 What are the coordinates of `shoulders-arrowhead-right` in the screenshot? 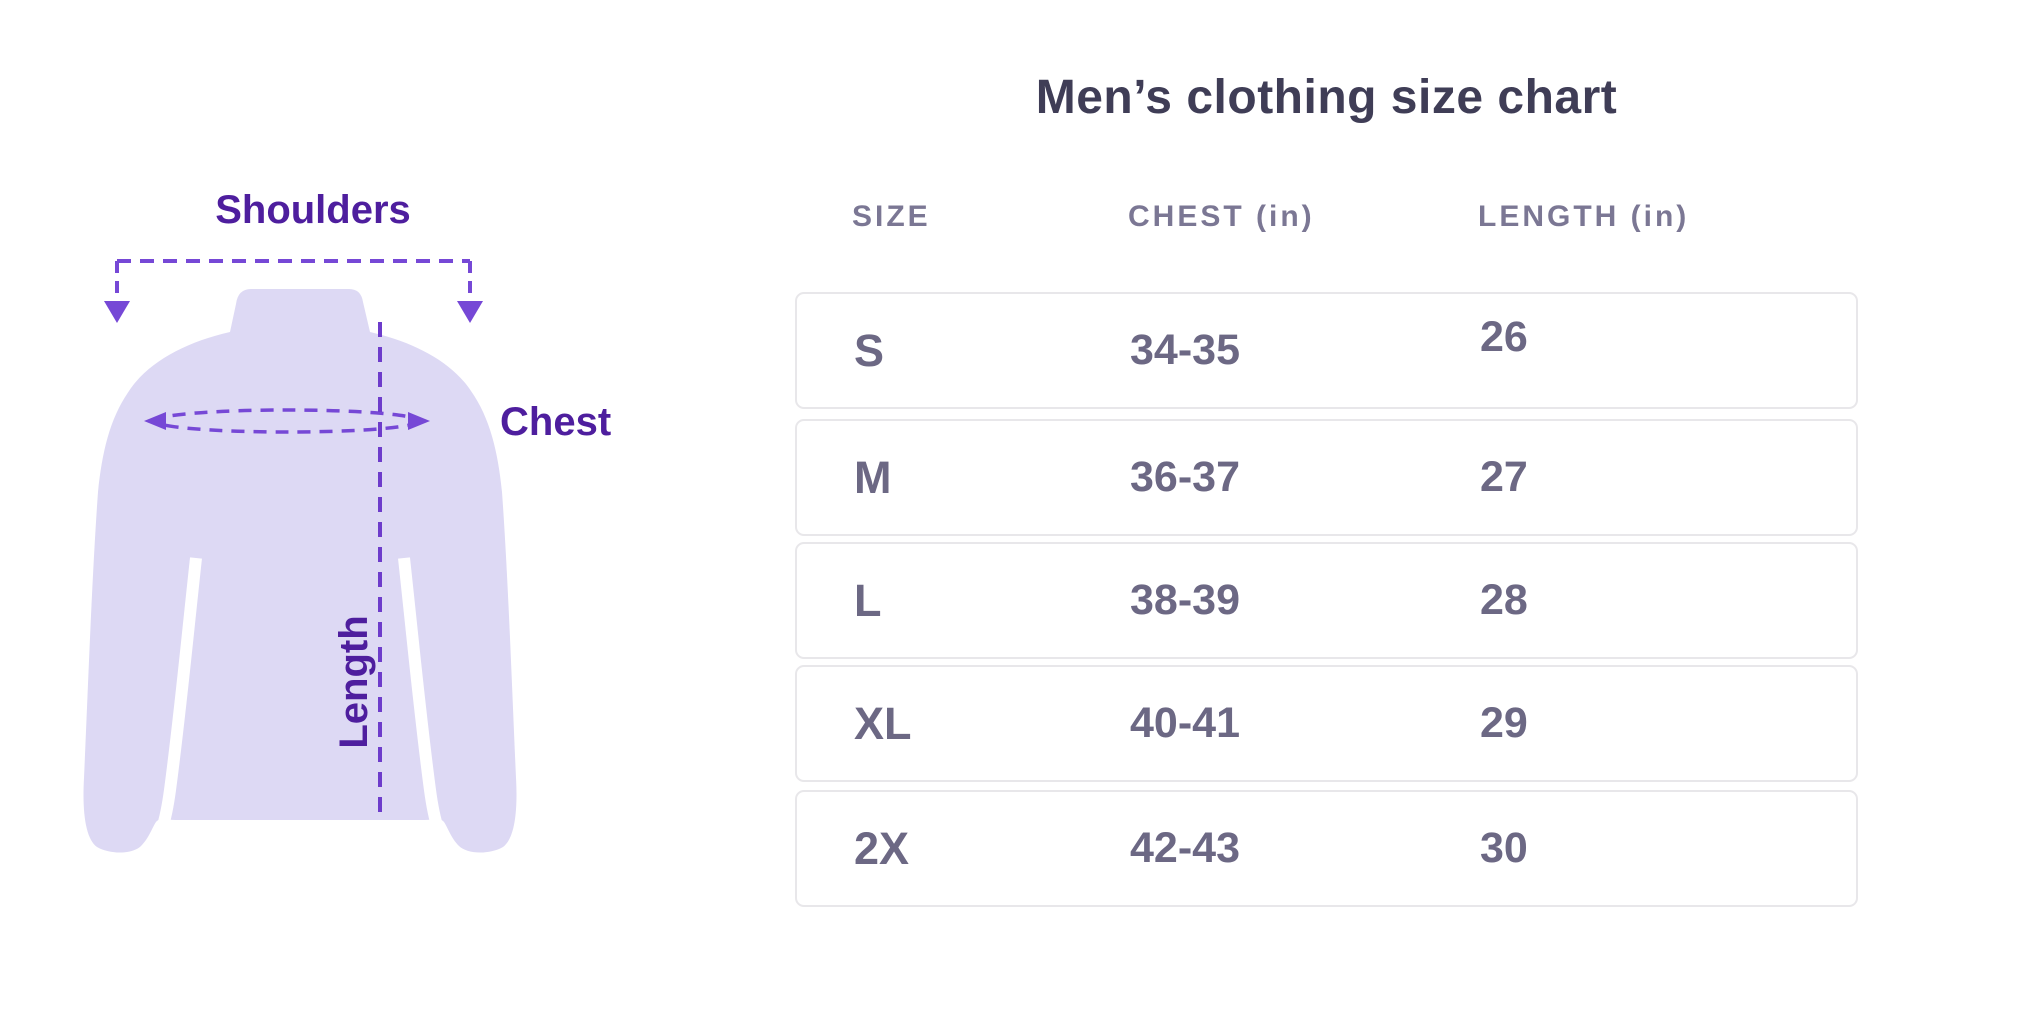 It's located at (470, 312).